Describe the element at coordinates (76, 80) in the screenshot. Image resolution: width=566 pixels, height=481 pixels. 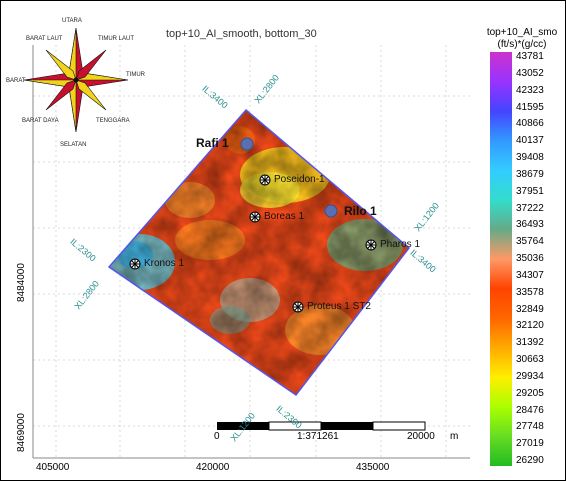
I see `compass-rose` at that location.